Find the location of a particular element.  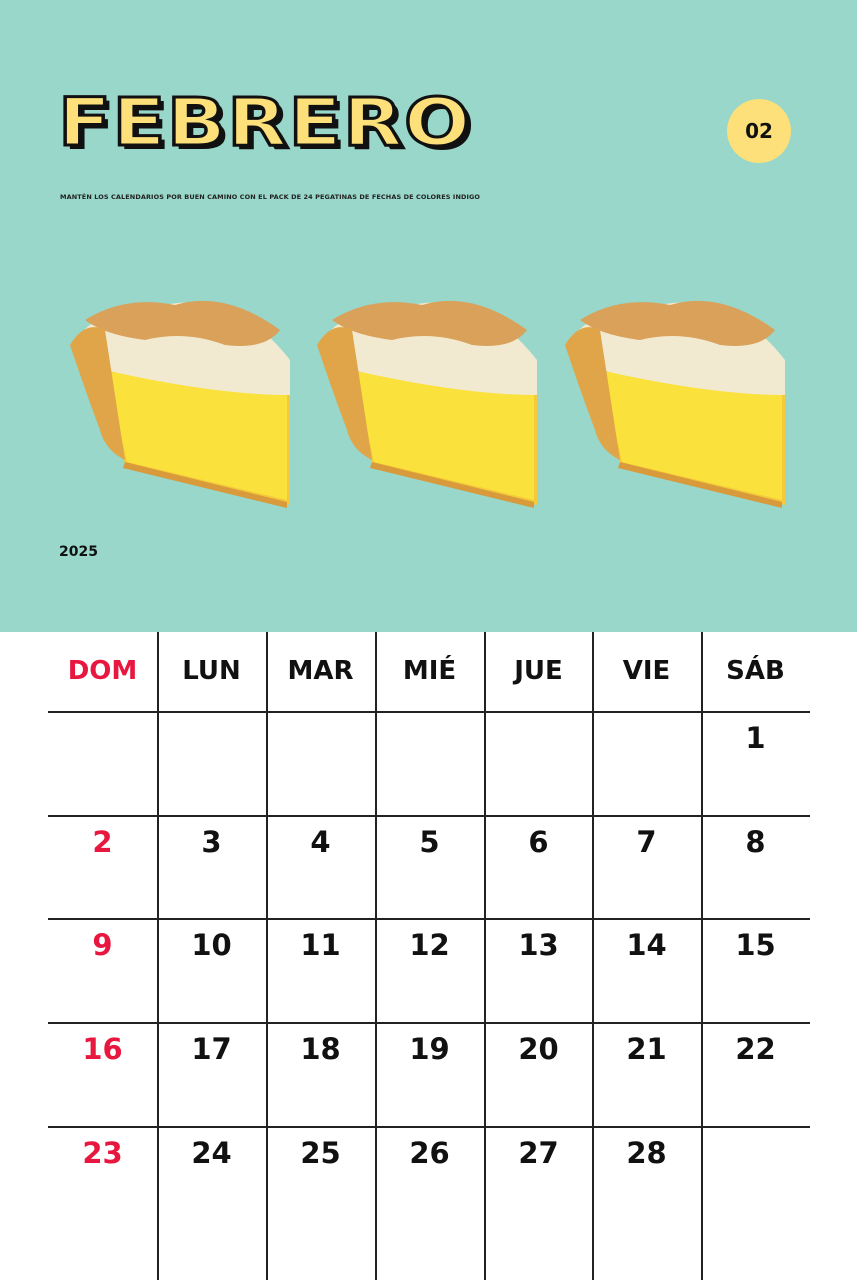

day-cell: 2 is located at coordinates (102, 842).